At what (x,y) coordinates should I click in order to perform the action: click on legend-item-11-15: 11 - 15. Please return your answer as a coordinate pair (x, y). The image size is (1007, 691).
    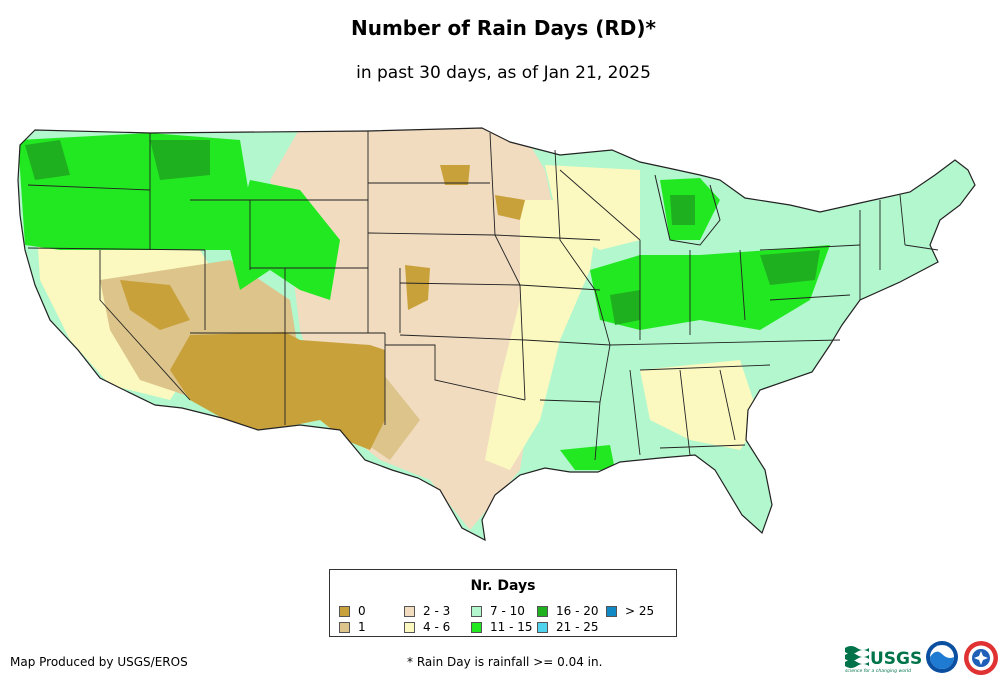
    Looking at the image, I should click on (502, 627).